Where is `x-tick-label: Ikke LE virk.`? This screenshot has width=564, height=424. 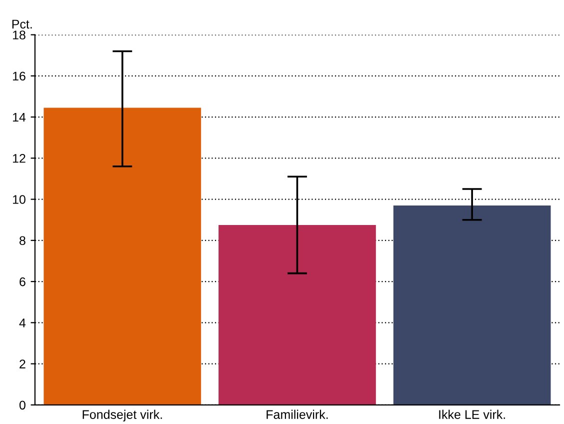 x-tick-label: Ikke LE virk. is located at coordinates (472, 414).